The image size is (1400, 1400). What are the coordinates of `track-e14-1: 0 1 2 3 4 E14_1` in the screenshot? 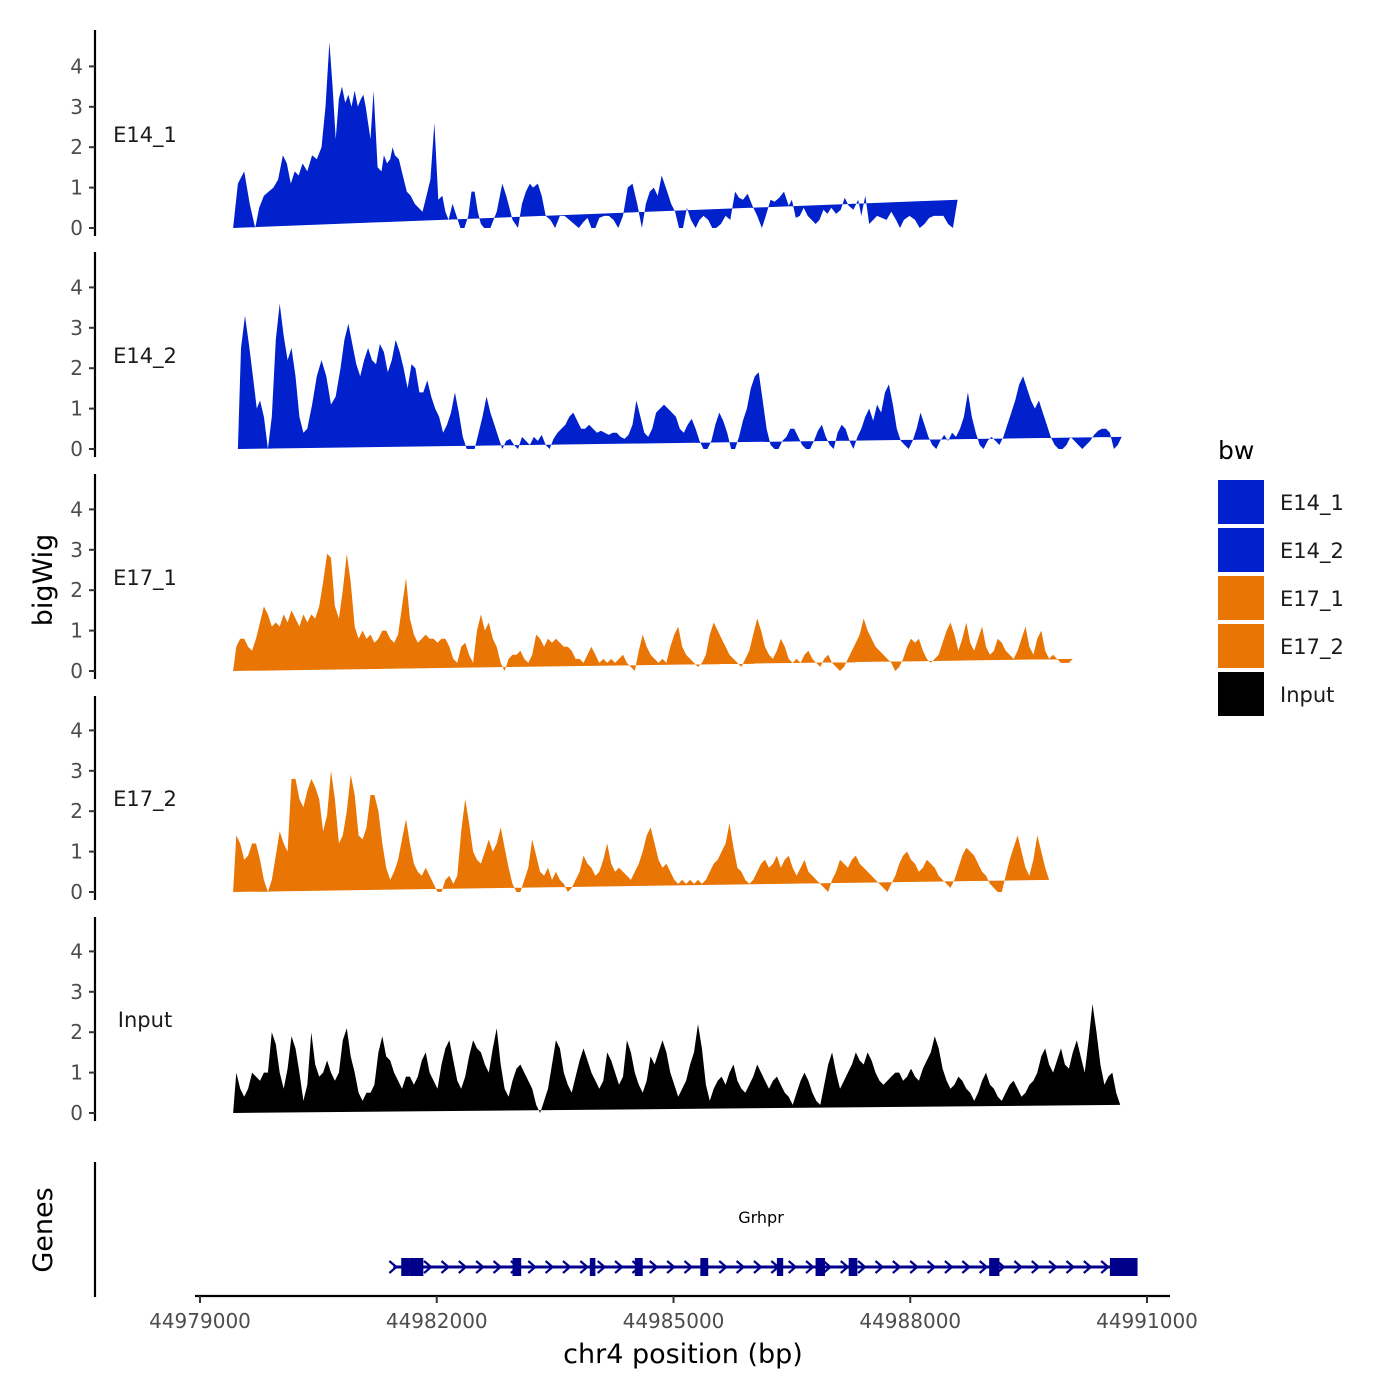 It's located at (514, 135).